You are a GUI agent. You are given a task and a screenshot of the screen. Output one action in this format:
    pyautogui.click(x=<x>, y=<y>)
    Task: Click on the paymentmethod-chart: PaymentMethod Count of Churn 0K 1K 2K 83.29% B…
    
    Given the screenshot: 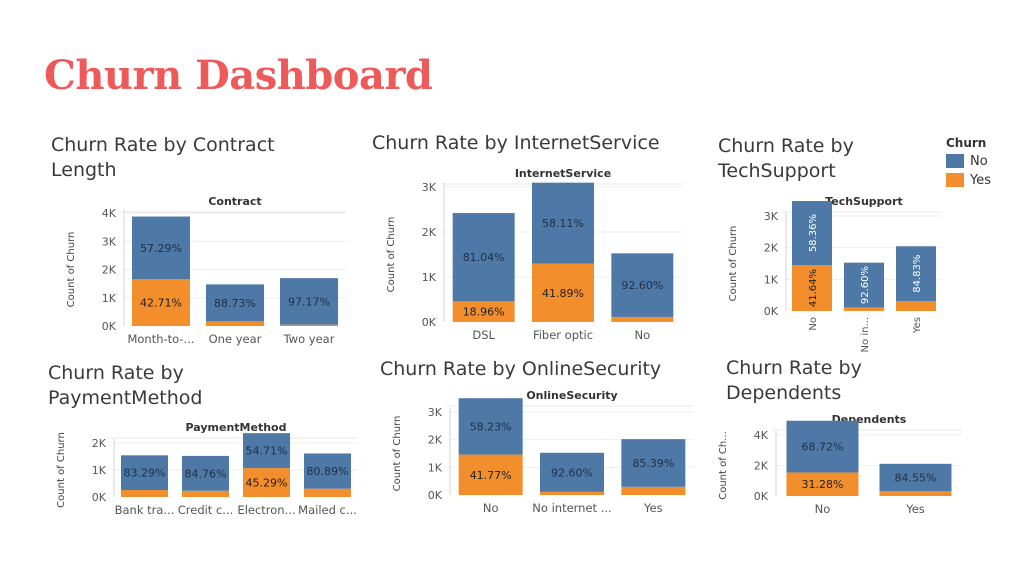 What is the action you would take?
    pyautogui.click(x=207, y=469)
    